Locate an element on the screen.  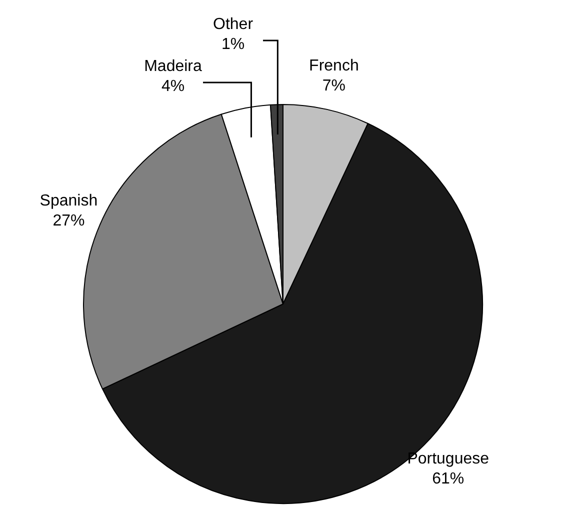
data-label: 4% is located at coordinates (173, 86).